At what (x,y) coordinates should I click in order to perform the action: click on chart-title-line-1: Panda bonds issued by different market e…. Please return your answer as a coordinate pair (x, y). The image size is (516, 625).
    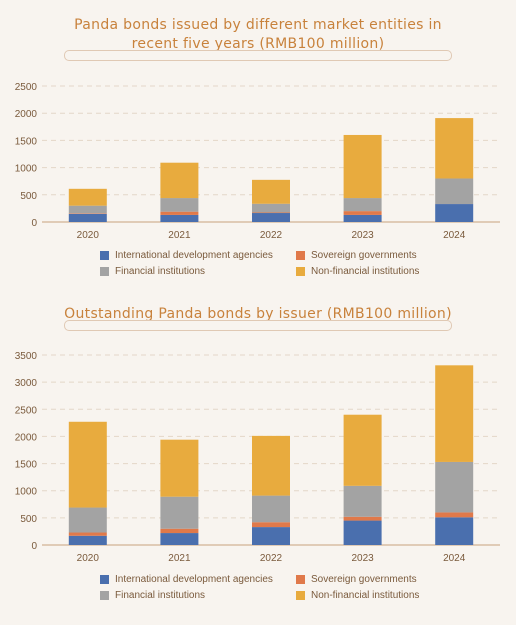
    Looking at the image, I should click on (258, 25).